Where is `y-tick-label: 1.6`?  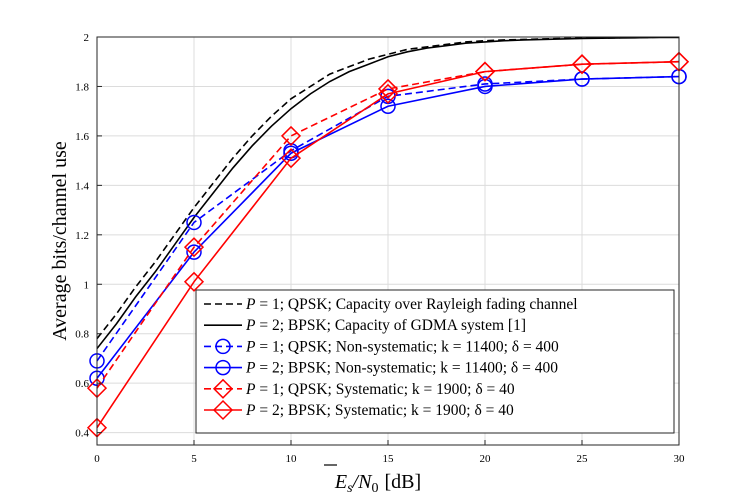 y-tick-label: 1.6 is located at coordinates (82, 137).